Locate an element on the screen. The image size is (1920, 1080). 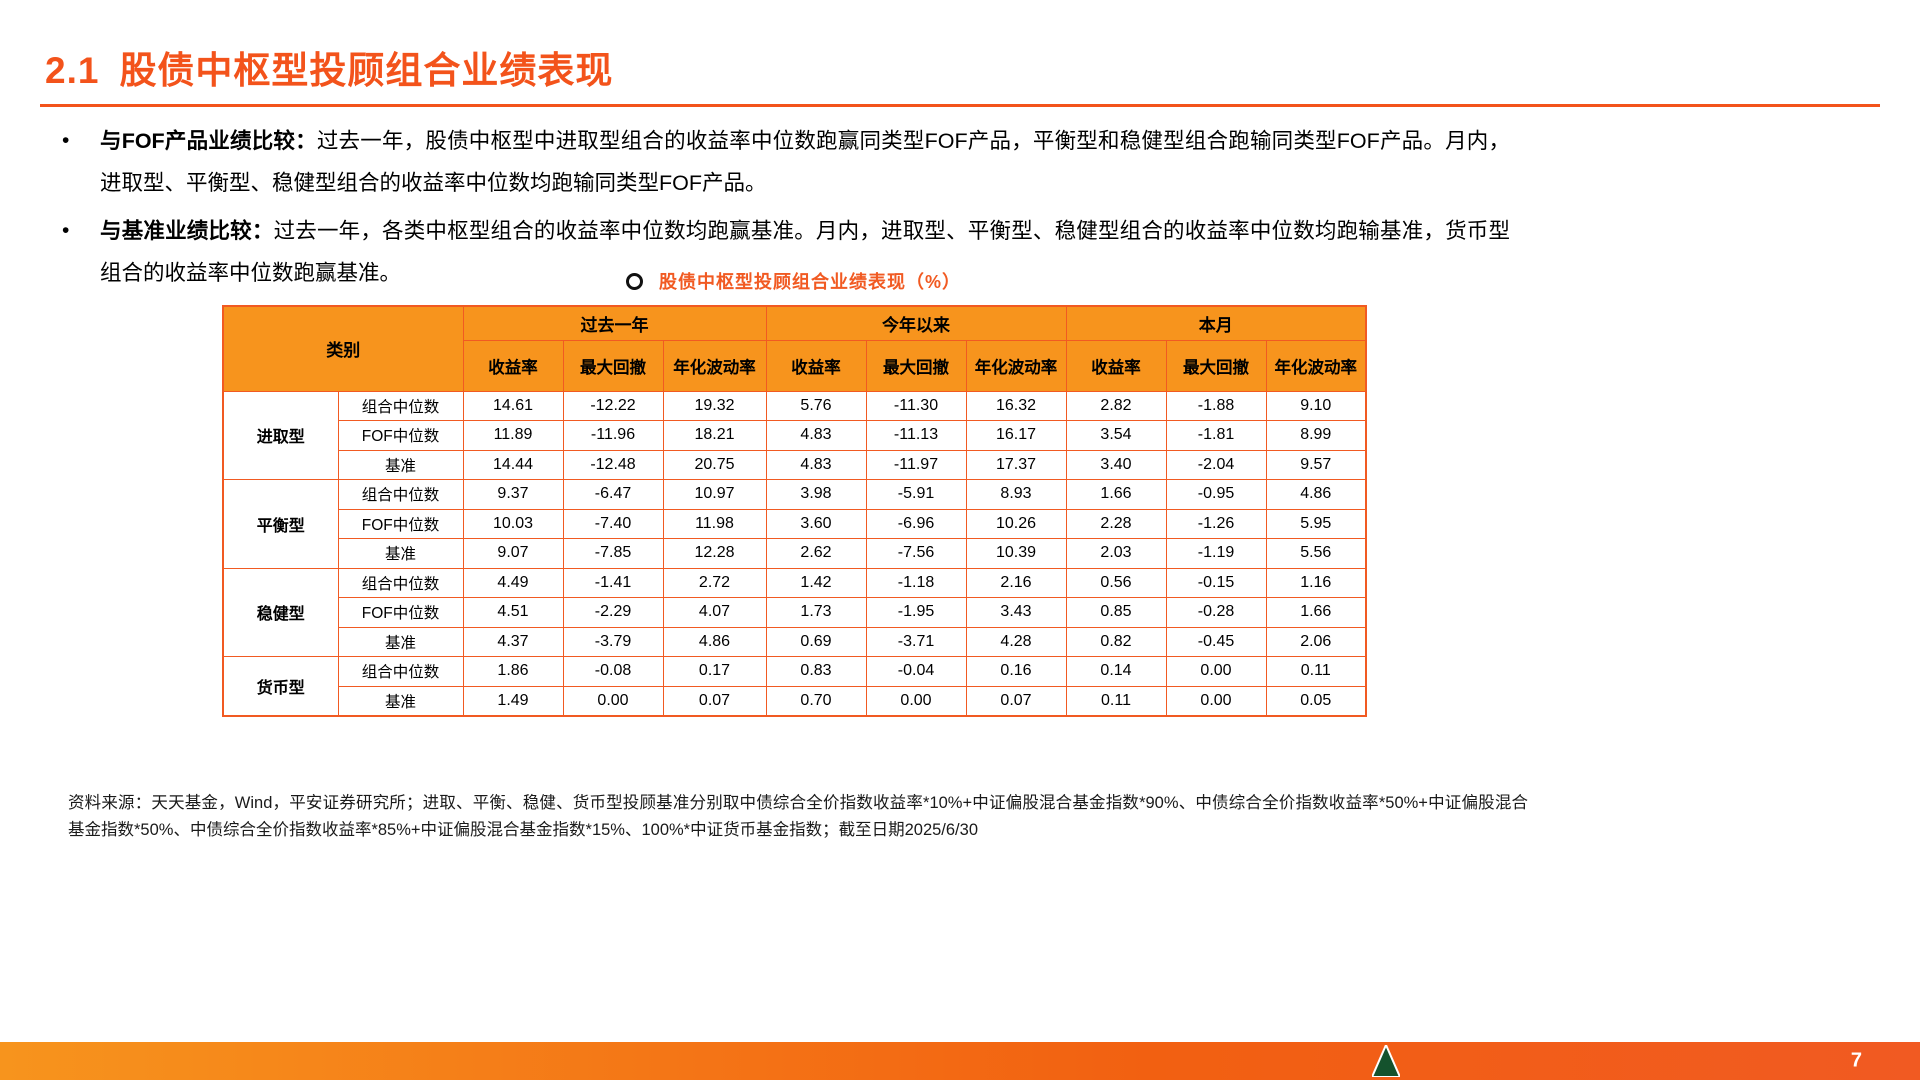
page-title: 2.1 股债中枢型投顾组合业绩表现 is located at coordinates (329, 67).